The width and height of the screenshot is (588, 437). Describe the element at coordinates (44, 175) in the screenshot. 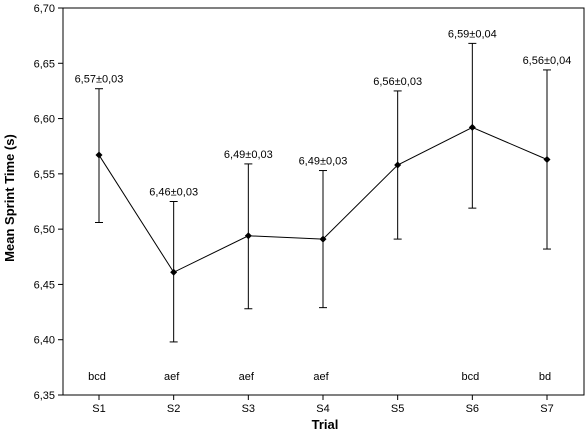

I see `y-tick-label: 6,55` at that location.